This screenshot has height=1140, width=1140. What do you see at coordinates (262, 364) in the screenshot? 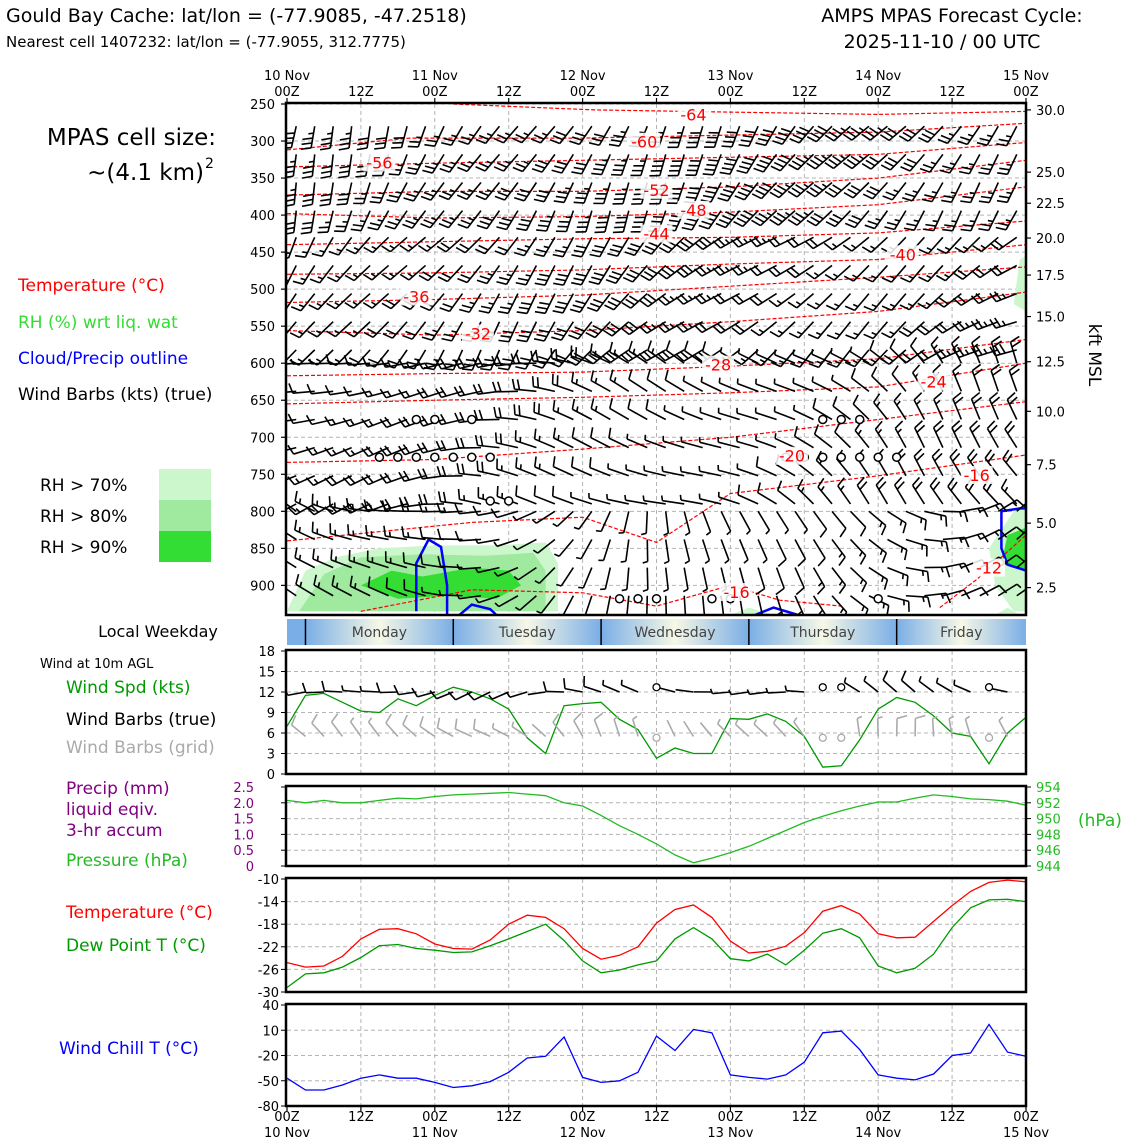
I see `pressure-tick-label: 600` at bounding box center [262, 364].